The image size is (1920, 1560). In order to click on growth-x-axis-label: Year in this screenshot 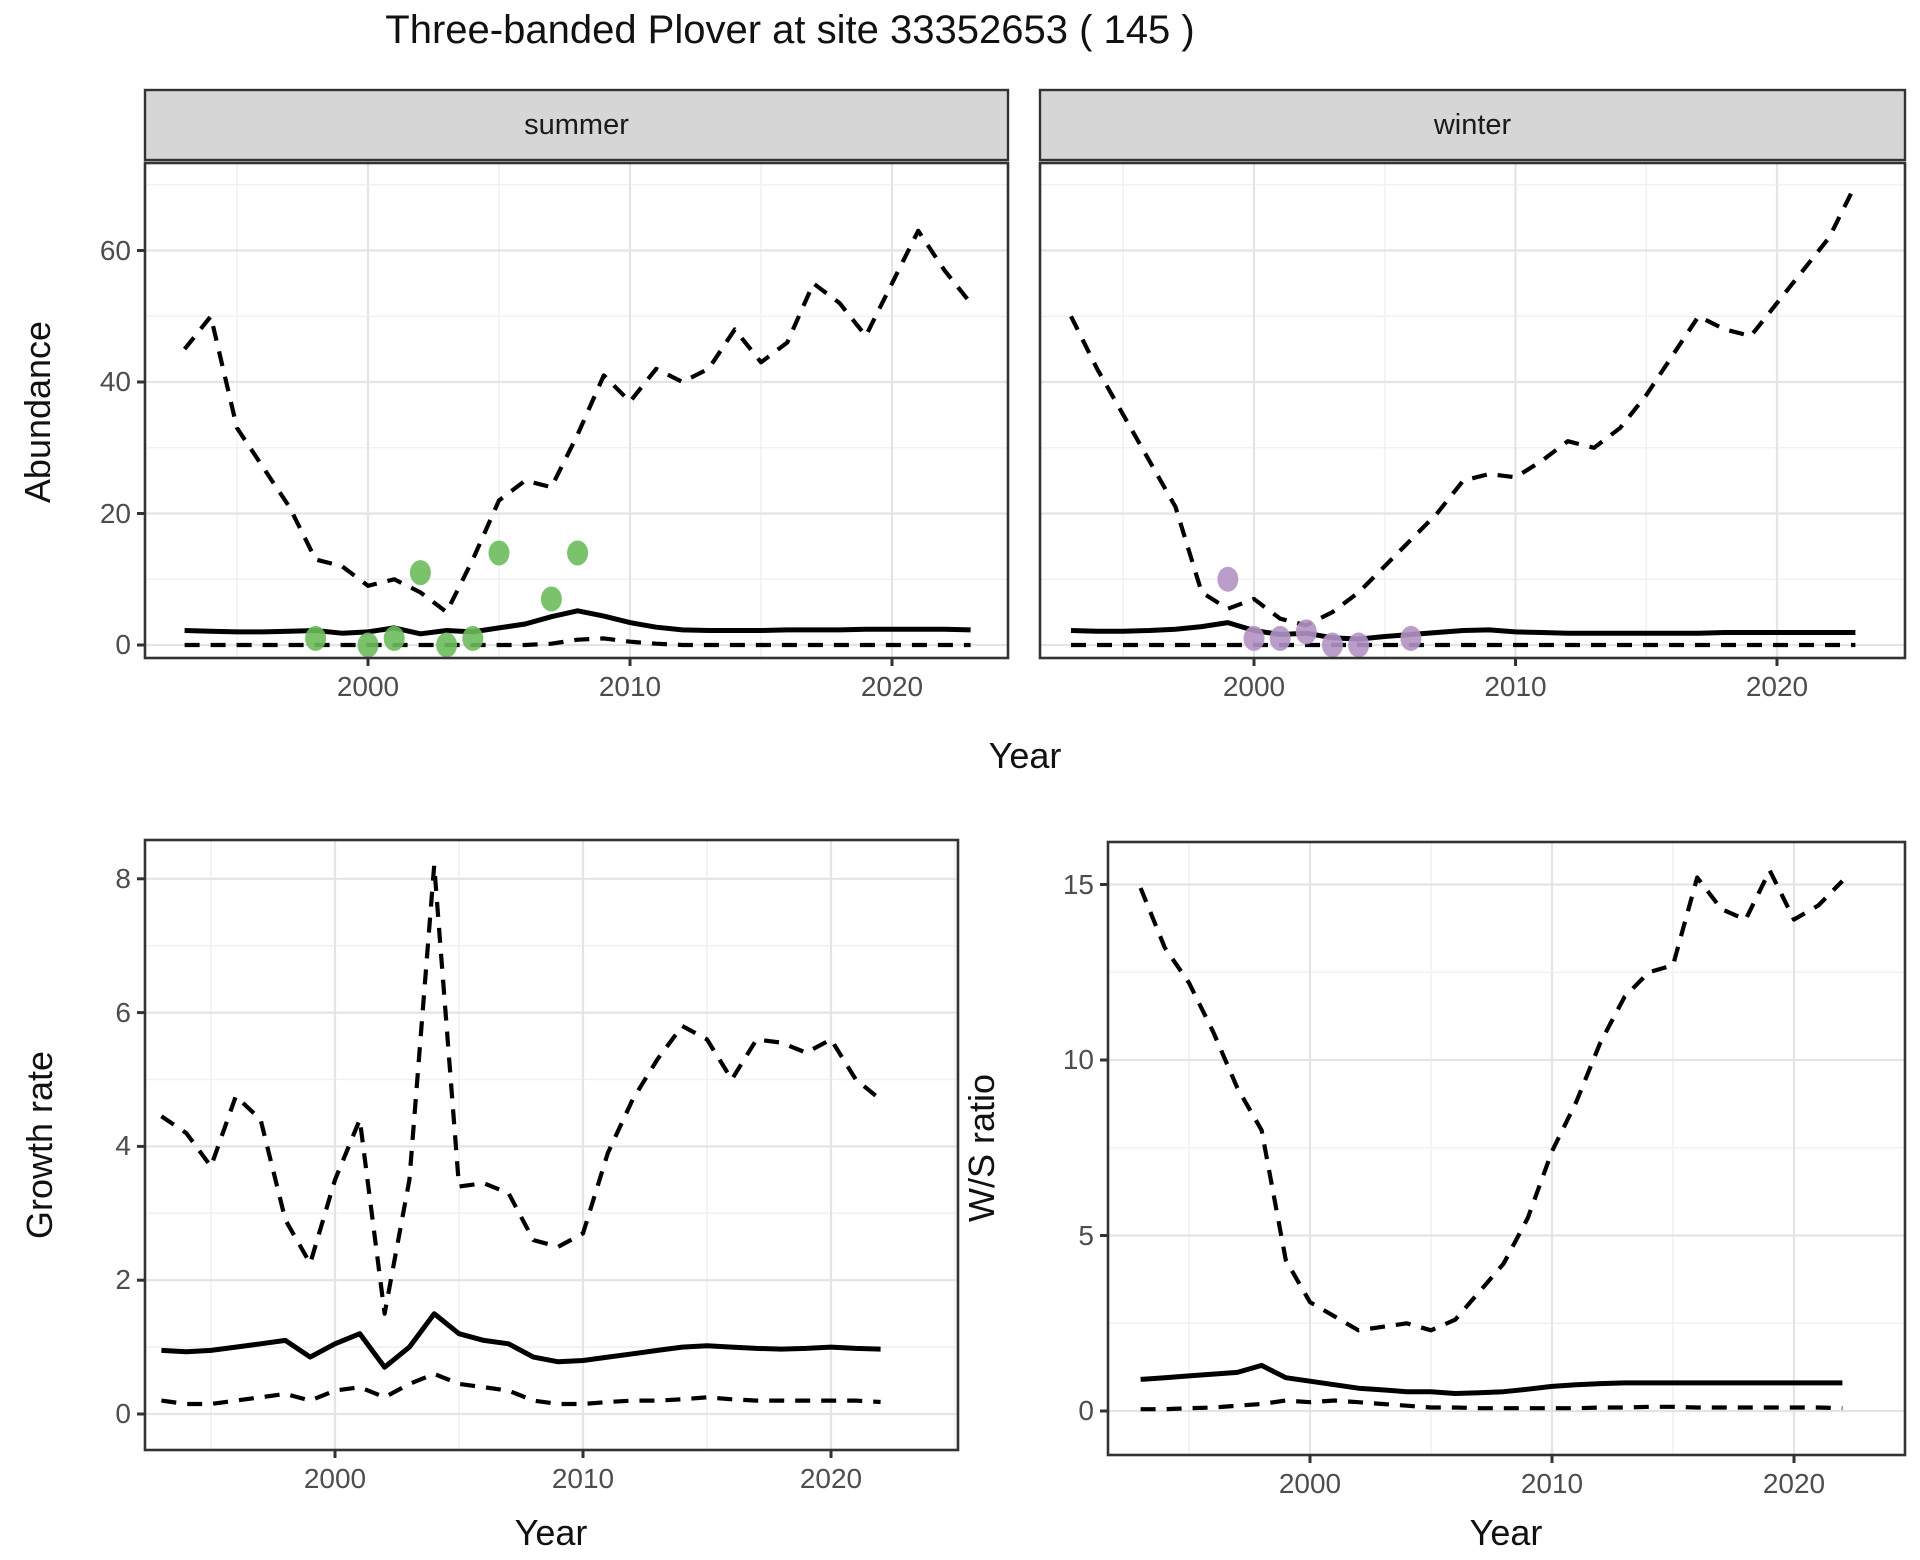, I will do `click(551, 1532)`.